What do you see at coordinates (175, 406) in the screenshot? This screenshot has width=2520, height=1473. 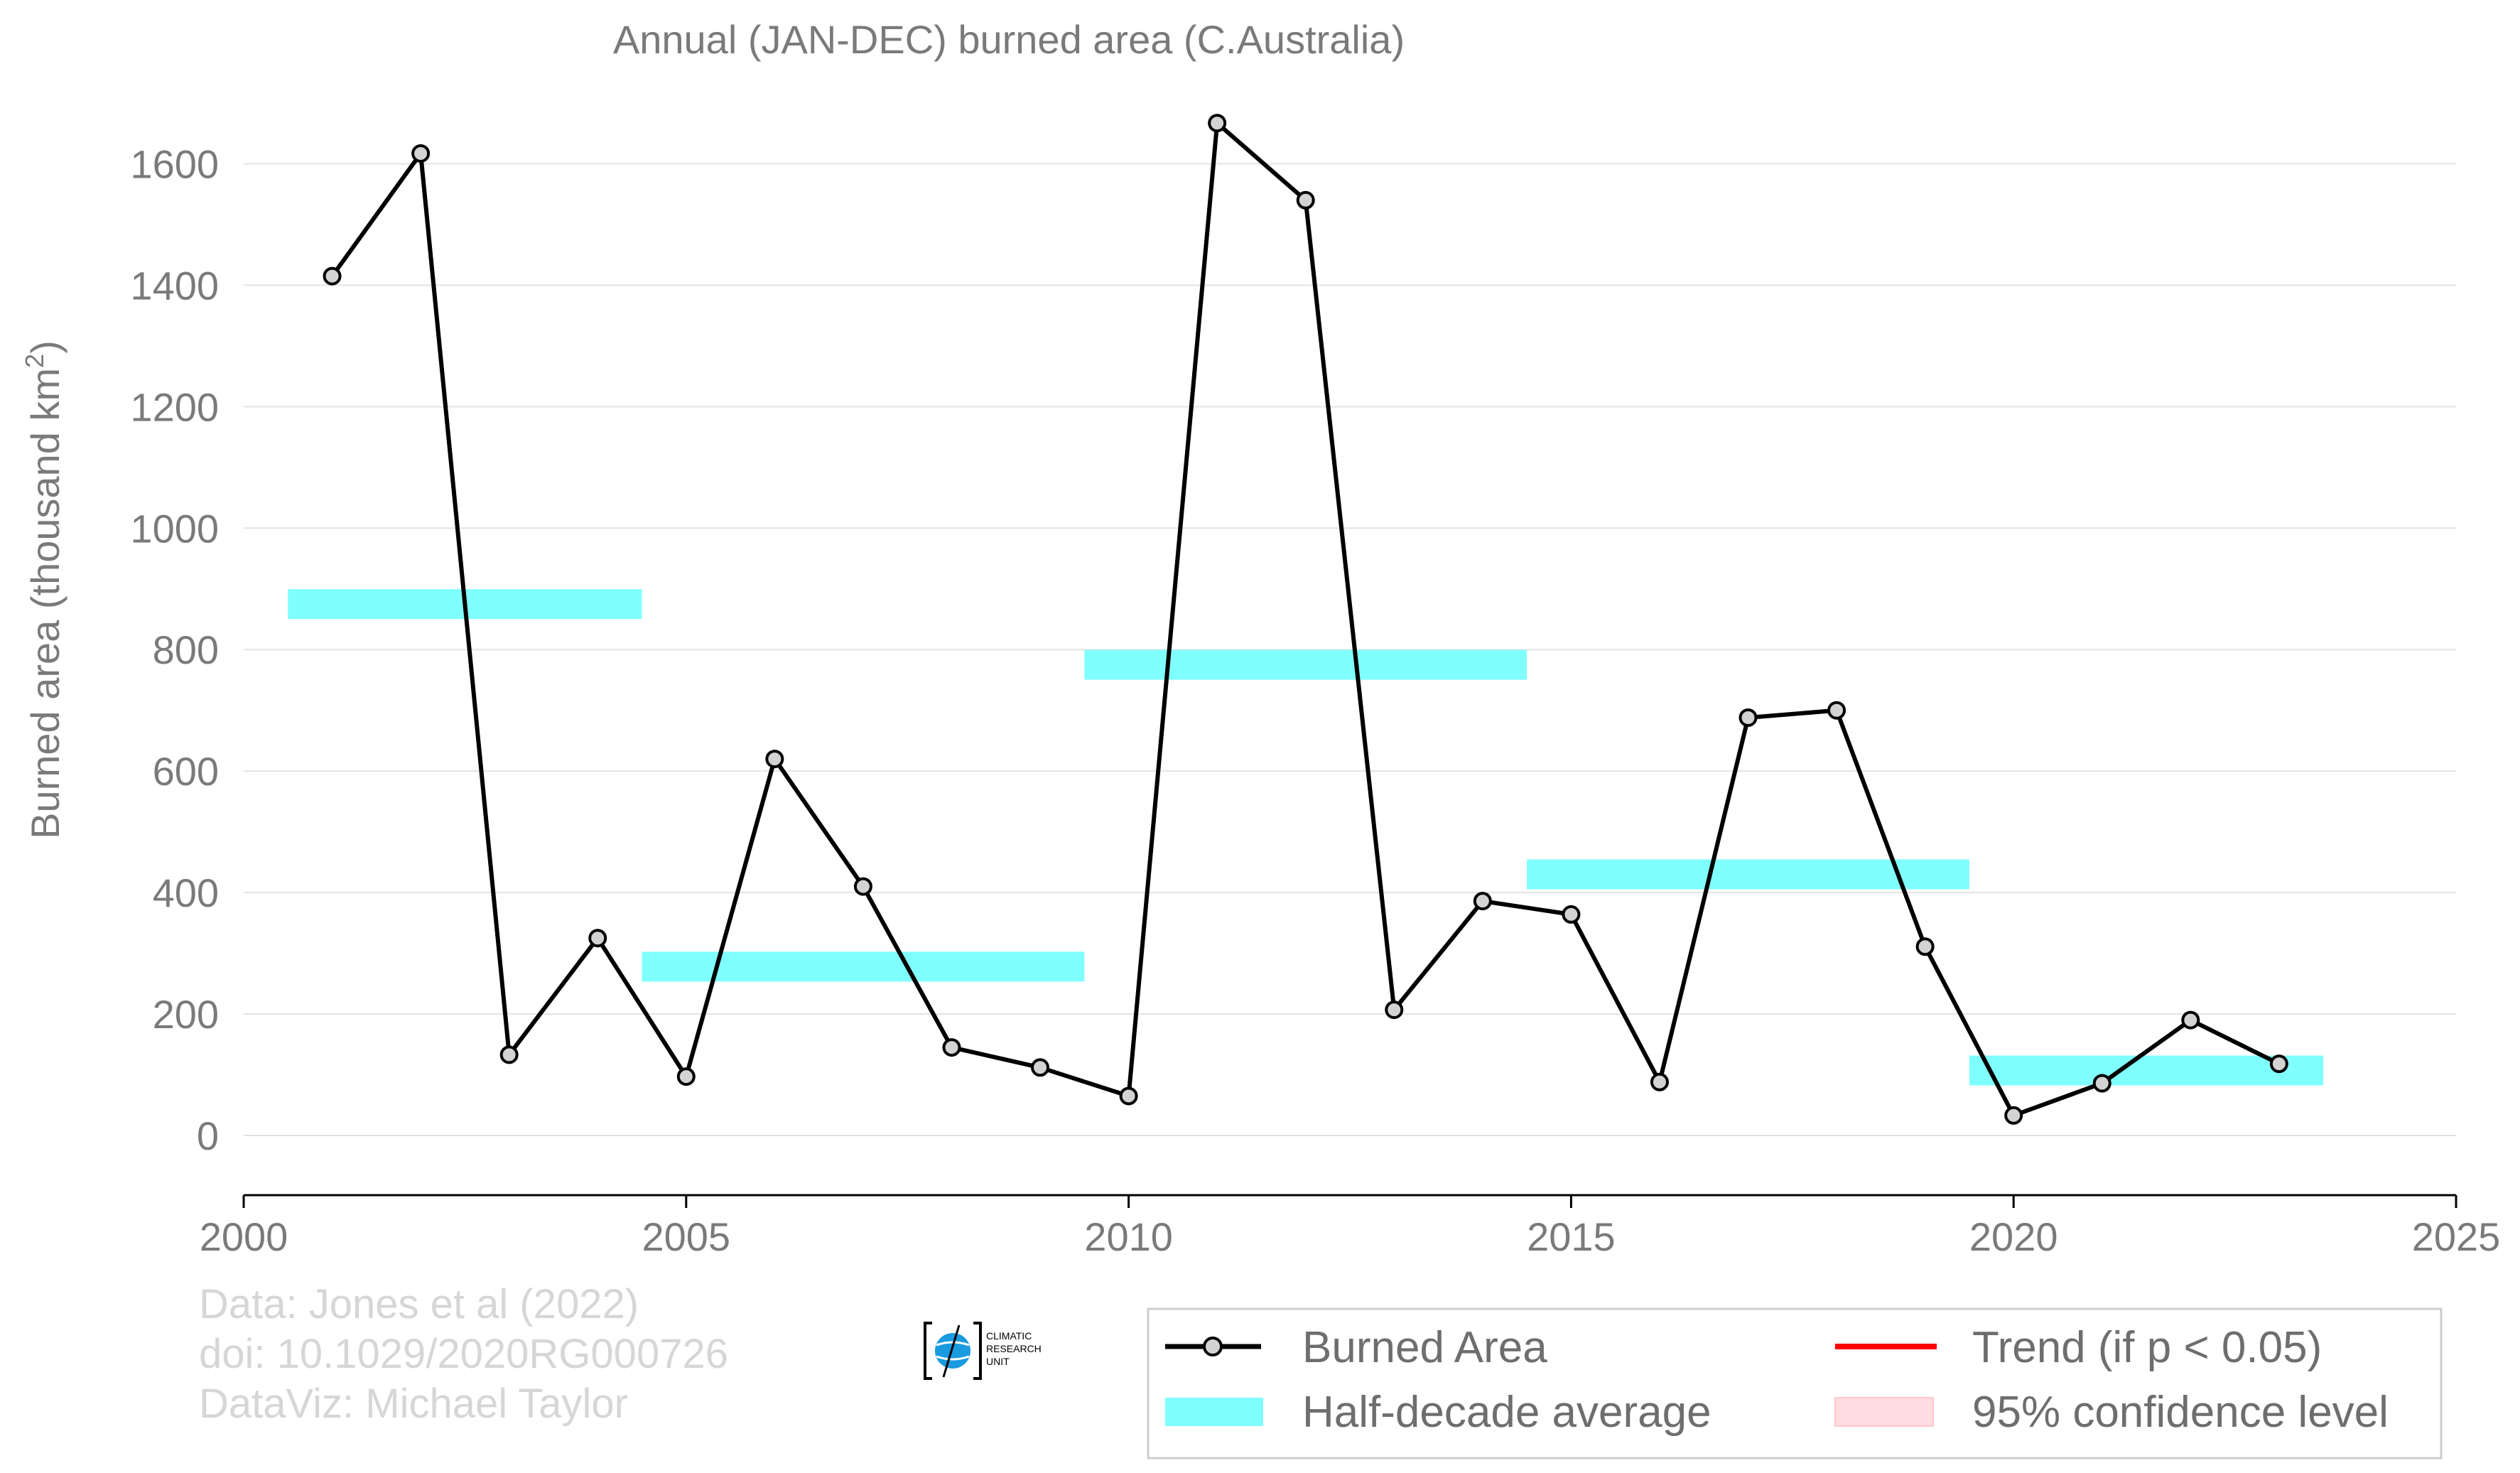 I see `y-tick-label-1200: 1200` at bounding box center [175, 406].